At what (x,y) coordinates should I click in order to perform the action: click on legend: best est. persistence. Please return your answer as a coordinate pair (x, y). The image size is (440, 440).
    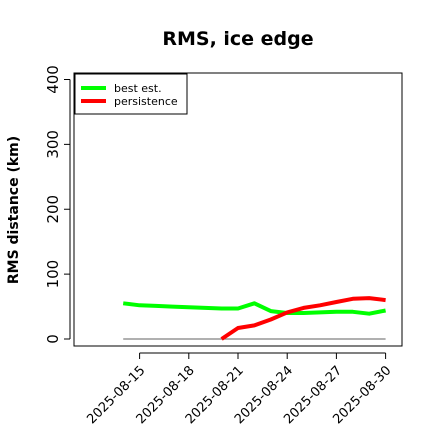
    Looking at the image, I should click on (131, 94).